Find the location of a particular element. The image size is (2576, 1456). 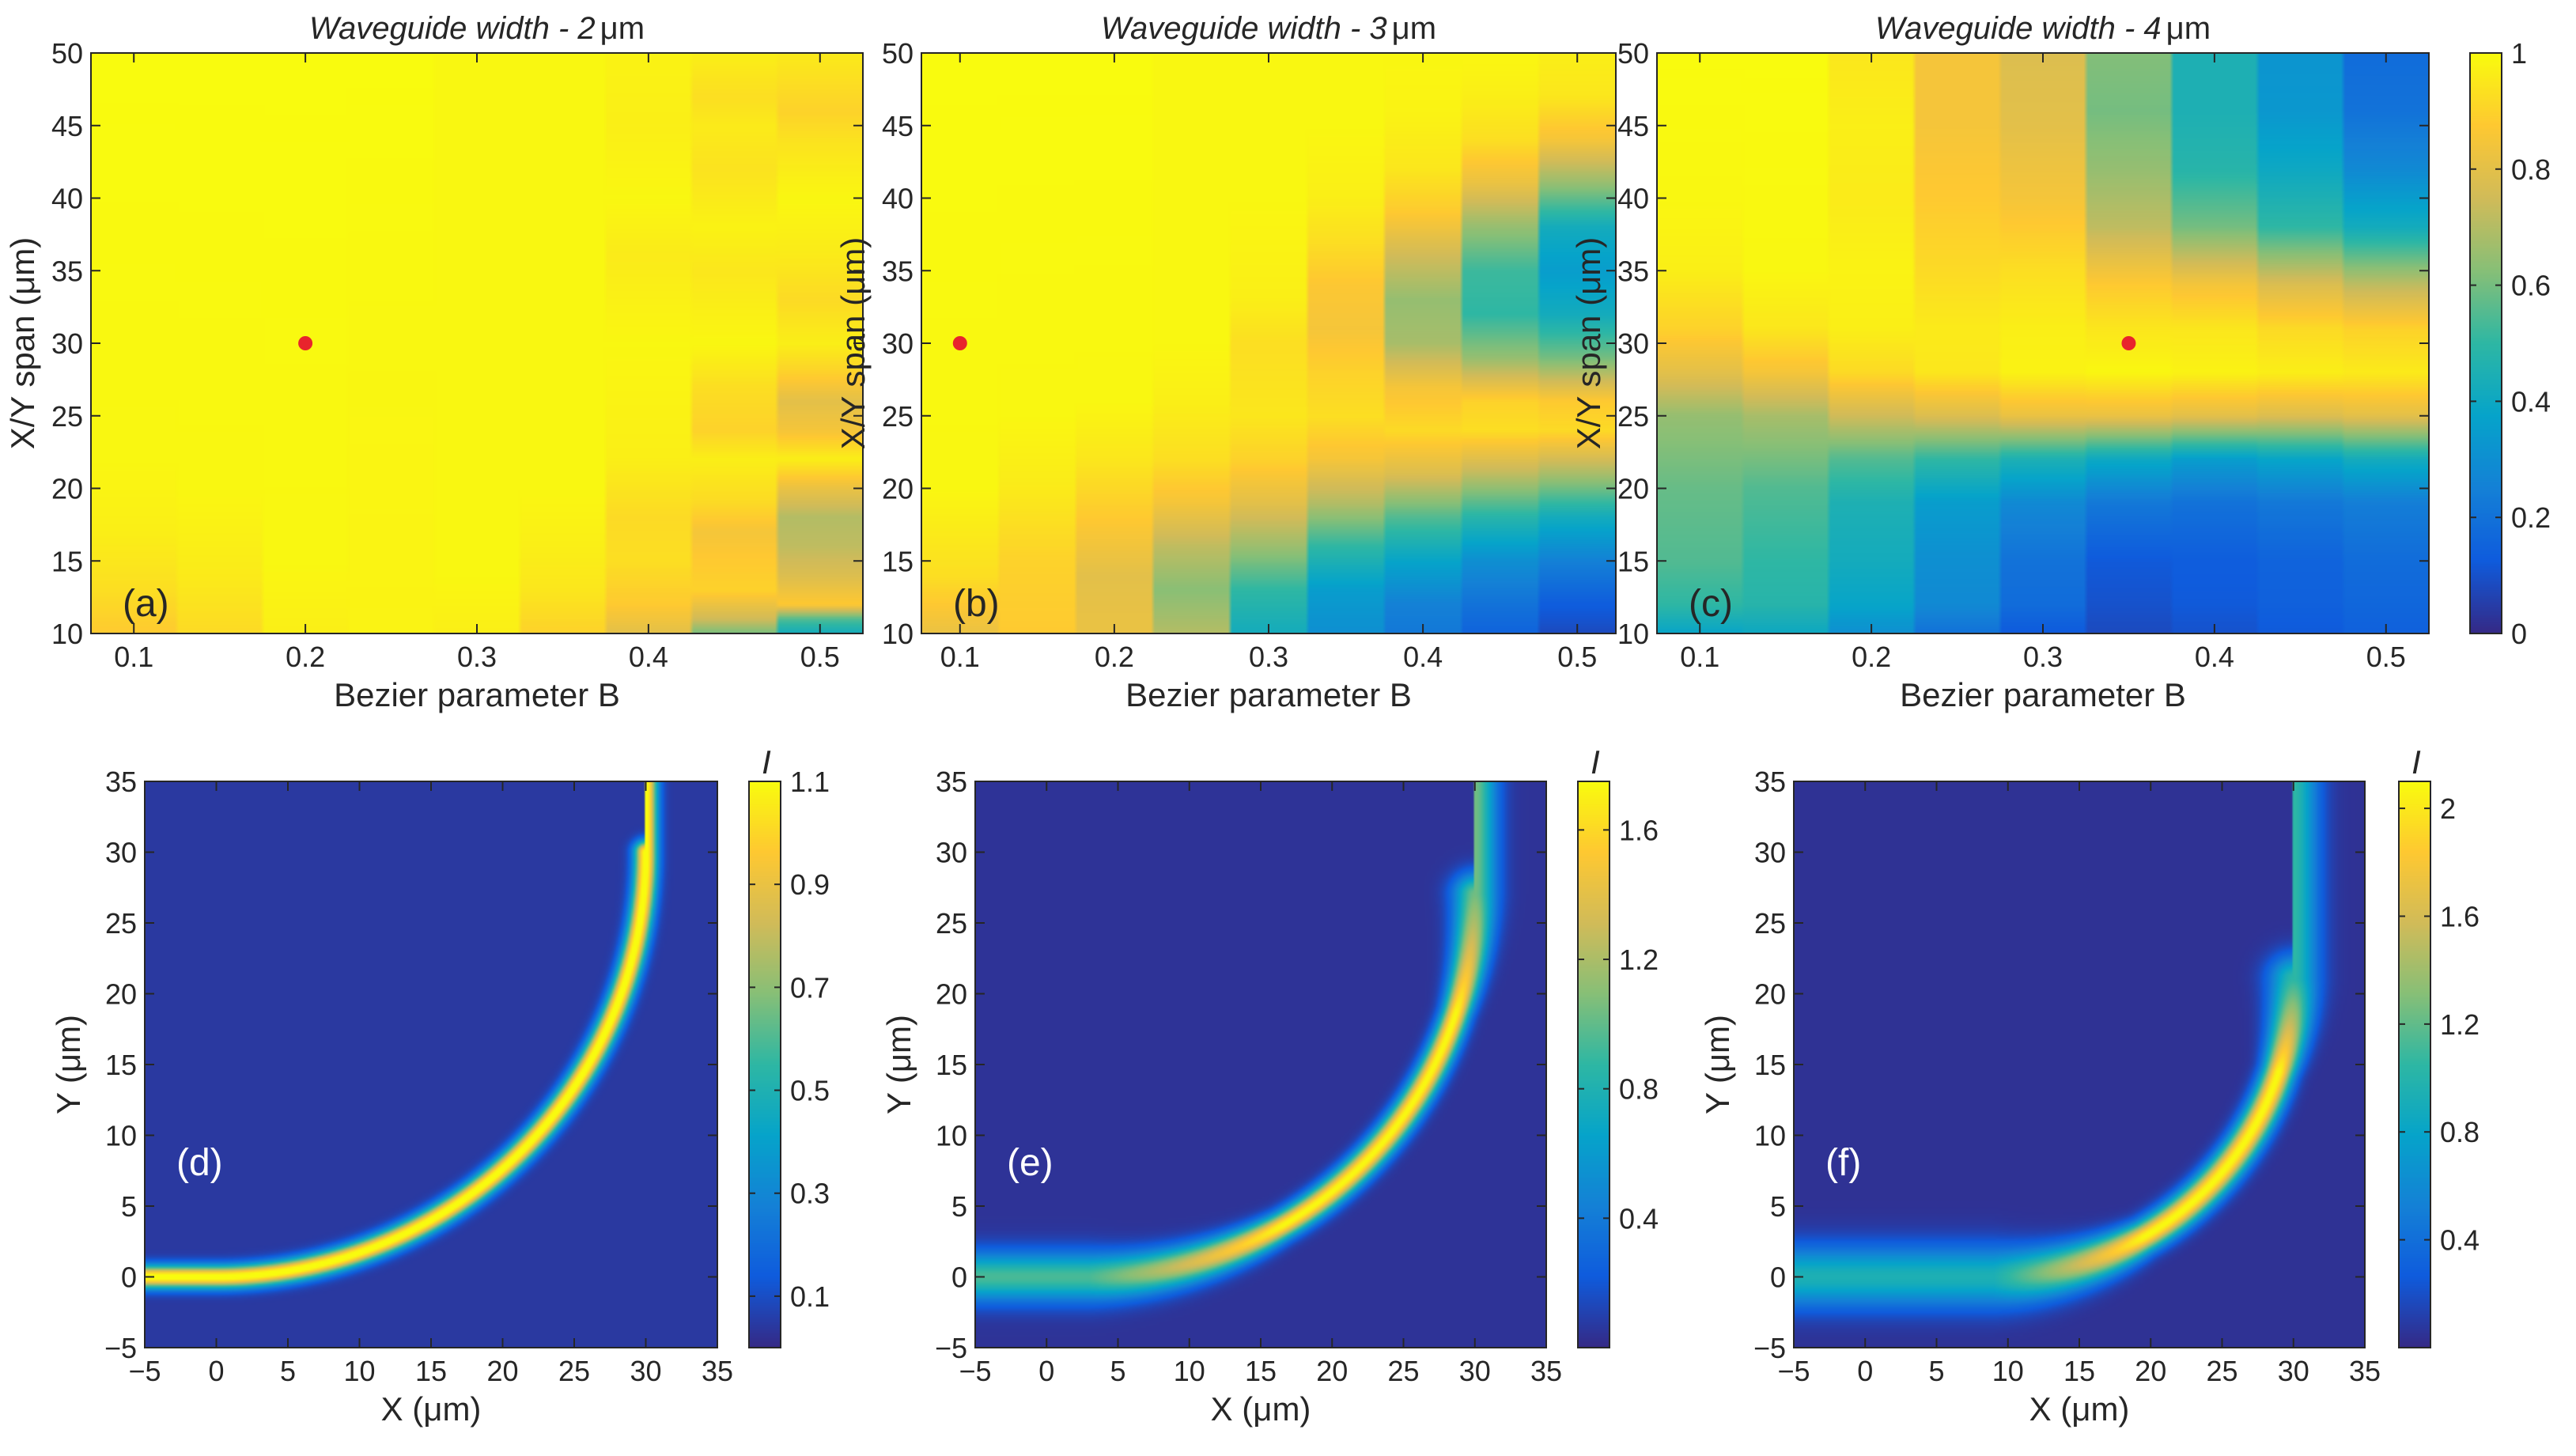

title-text: Waveguide width - 2 is located at coordinates (453, 28).